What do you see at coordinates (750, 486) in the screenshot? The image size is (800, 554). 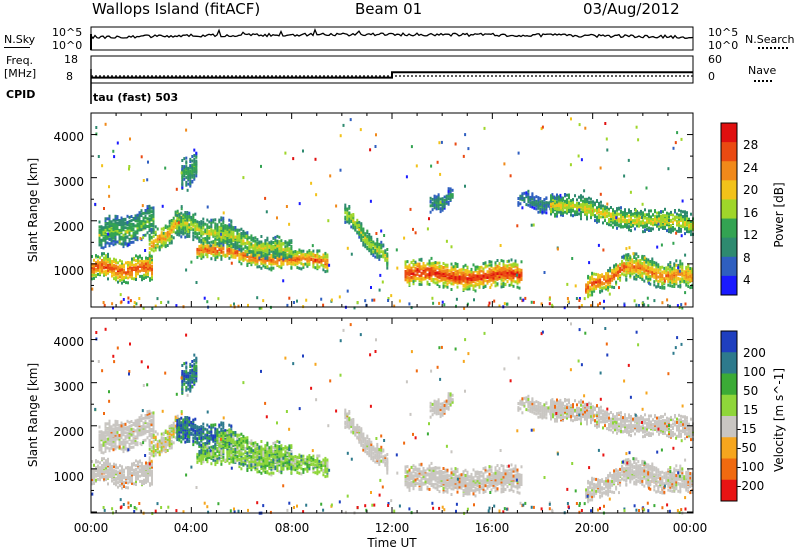 I see `vel-cbar-tick-m200: -200` at bounding box center [750, 486].